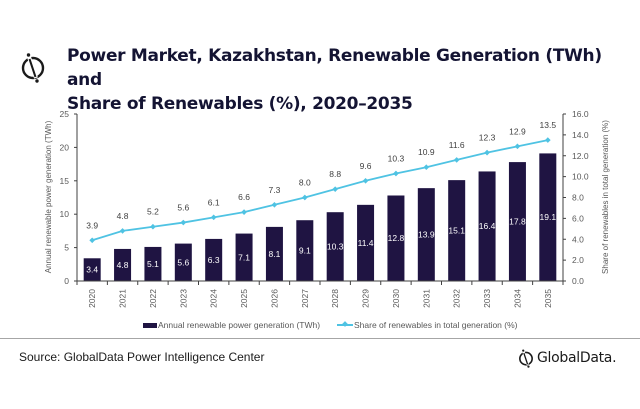  I want to click on share-point-2020, so click(92, 240).